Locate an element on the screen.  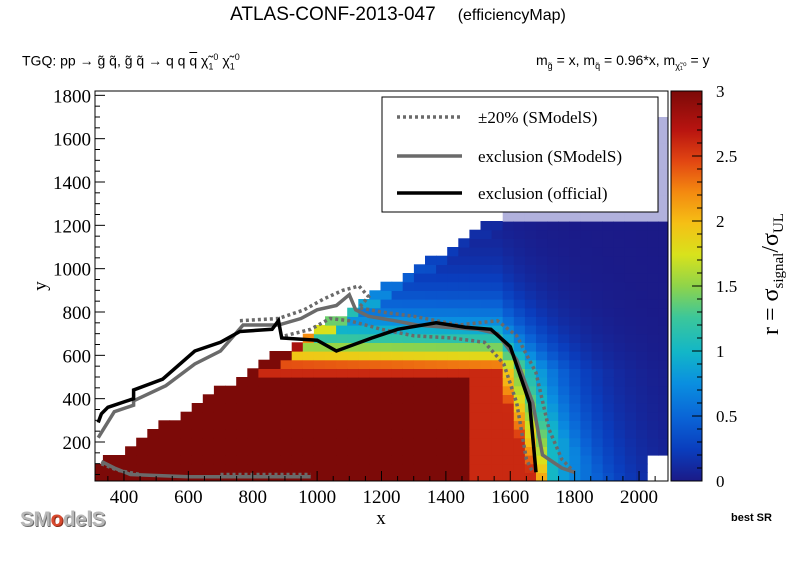
analysis-id: ATLAS-CONF-2013-047 is located at coordinates (333, 14).